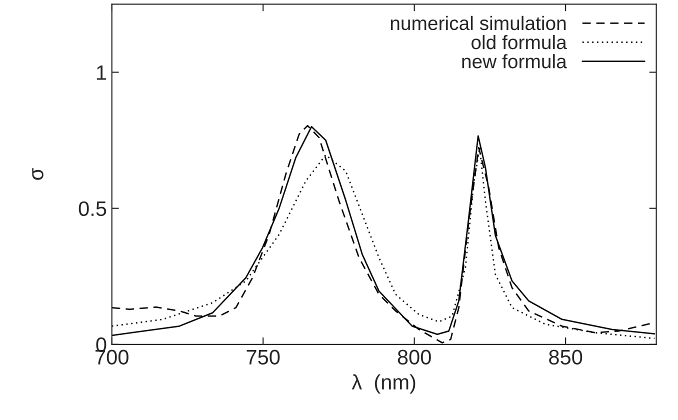 The height and width of the screenshot is (420, 678). Describe the element at coordinates (263, 357) in the screenshot. I see `x-tick-label: 750` at that location.